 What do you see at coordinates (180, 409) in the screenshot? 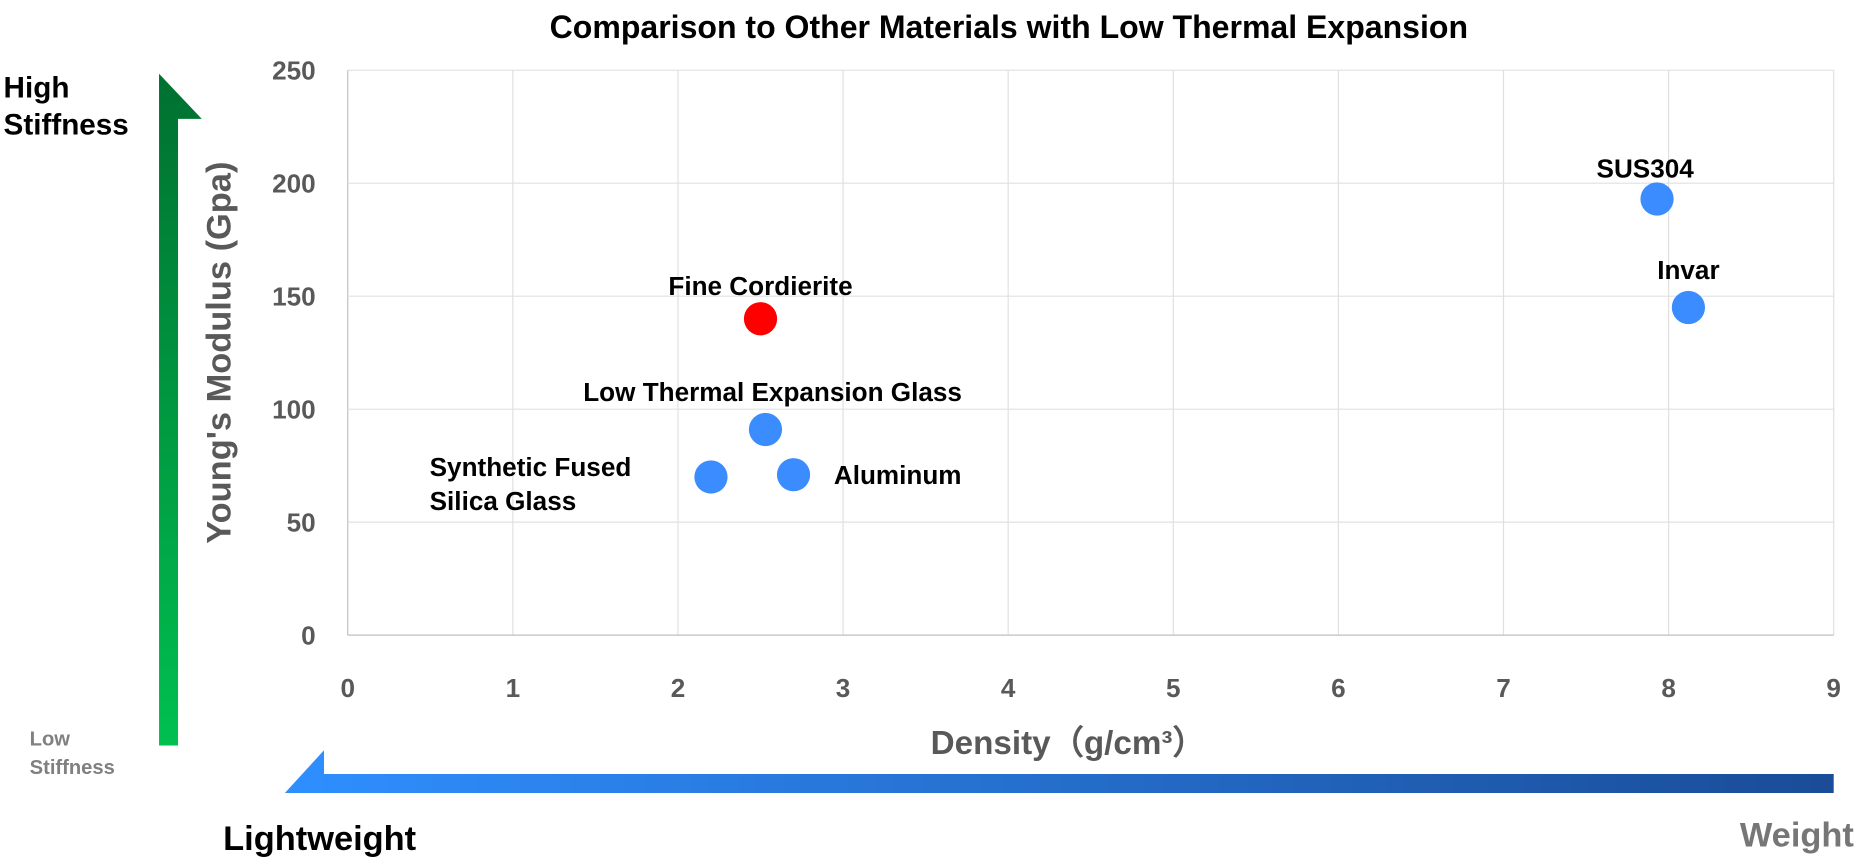
I see `stiffness-arrow` at bounding box center [180, 409].